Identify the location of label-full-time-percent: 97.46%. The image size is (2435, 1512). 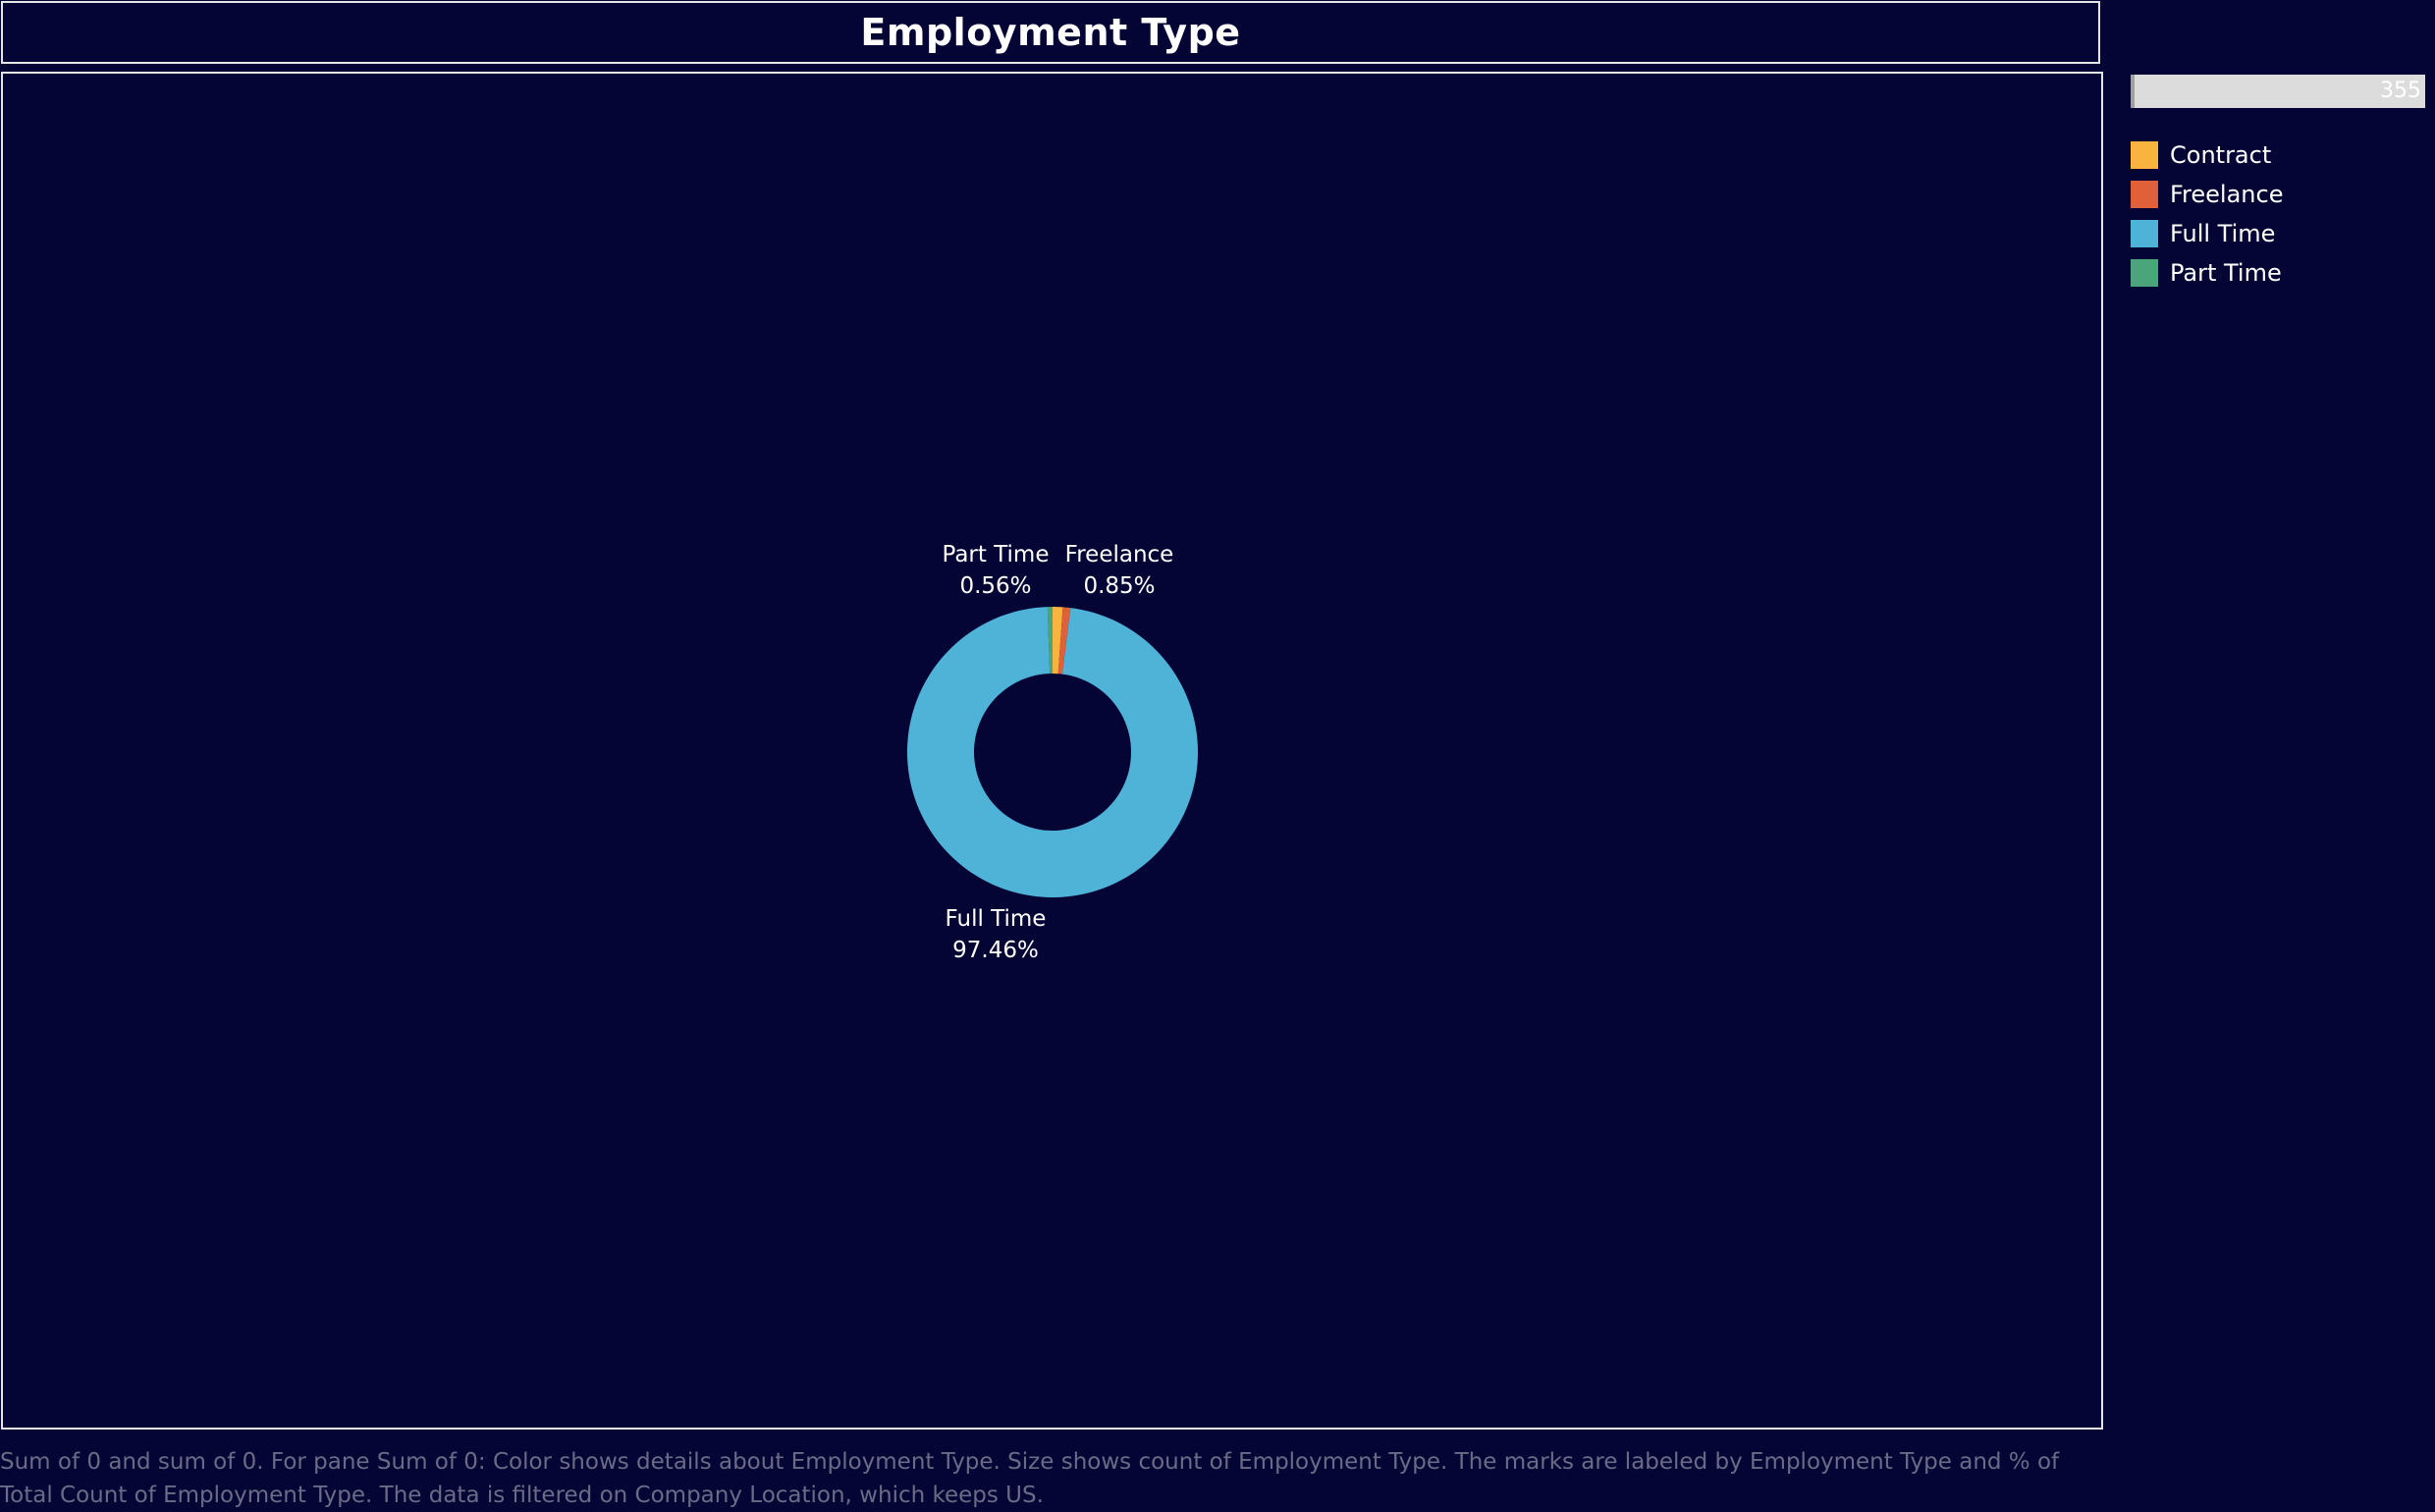
(995, 951).